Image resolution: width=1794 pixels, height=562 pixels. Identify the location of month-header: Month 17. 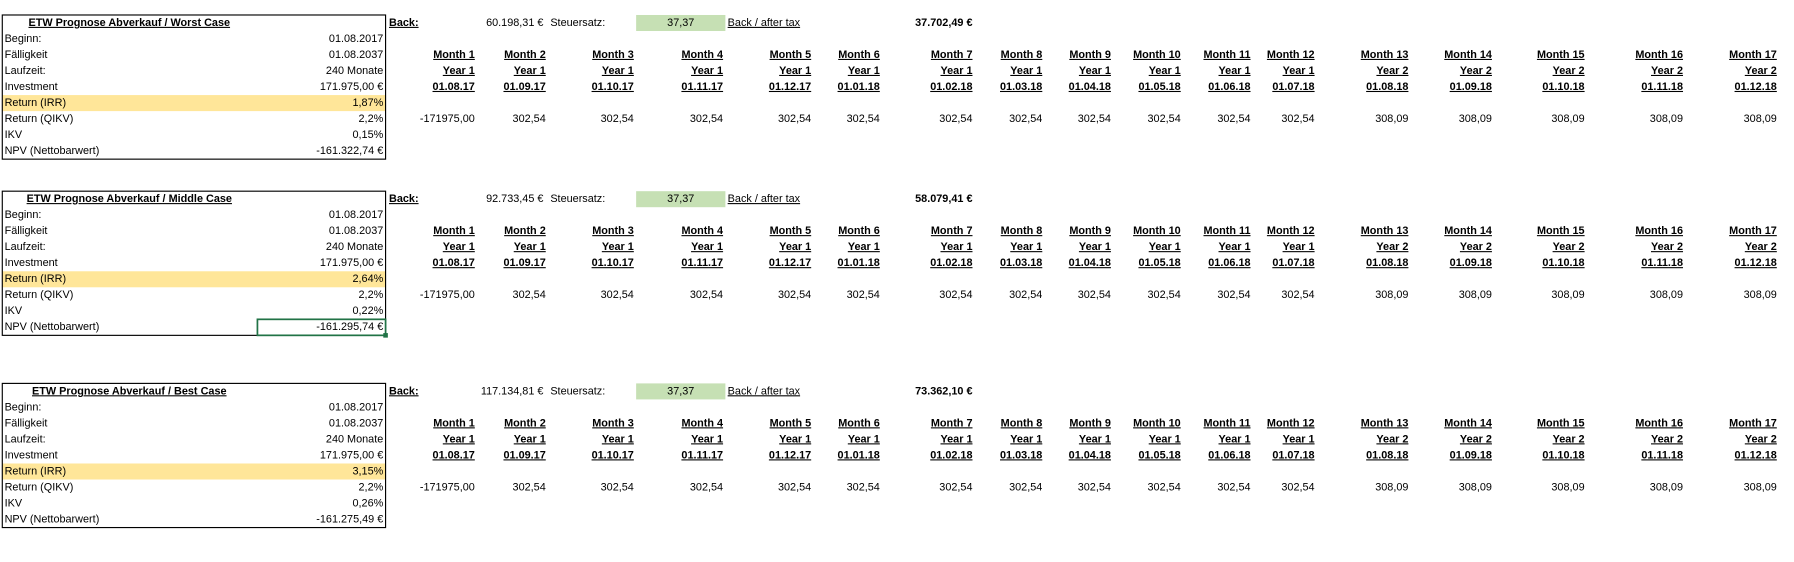
(1753, 231).